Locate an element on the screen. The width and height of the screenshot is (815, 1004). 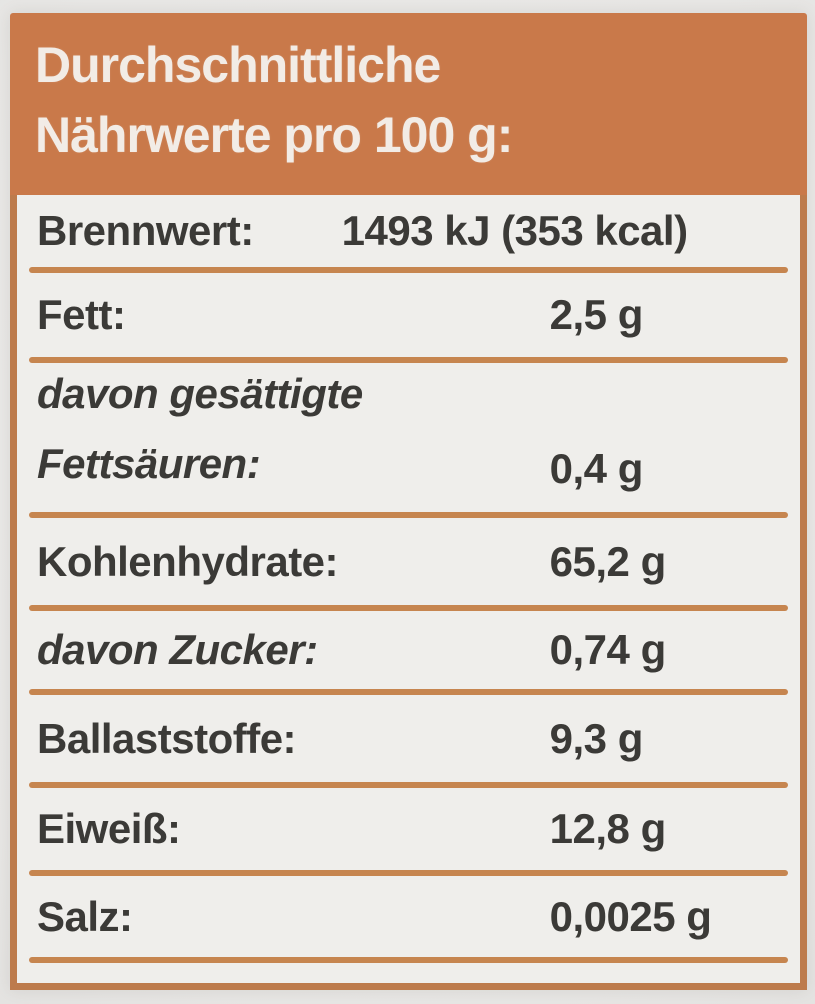
table-row: davon gesättigte Fettsäuren: 0,4 g is located at coordinates (408, 437).